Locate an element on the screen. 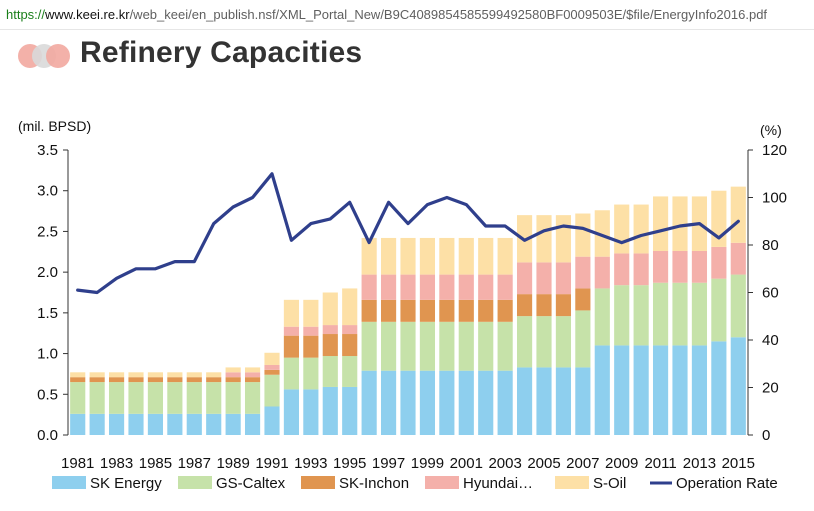 Image resolution: width=814 pixels, height=511 pixels. legend-label: SK Energy is located at coordinates (126, 483).